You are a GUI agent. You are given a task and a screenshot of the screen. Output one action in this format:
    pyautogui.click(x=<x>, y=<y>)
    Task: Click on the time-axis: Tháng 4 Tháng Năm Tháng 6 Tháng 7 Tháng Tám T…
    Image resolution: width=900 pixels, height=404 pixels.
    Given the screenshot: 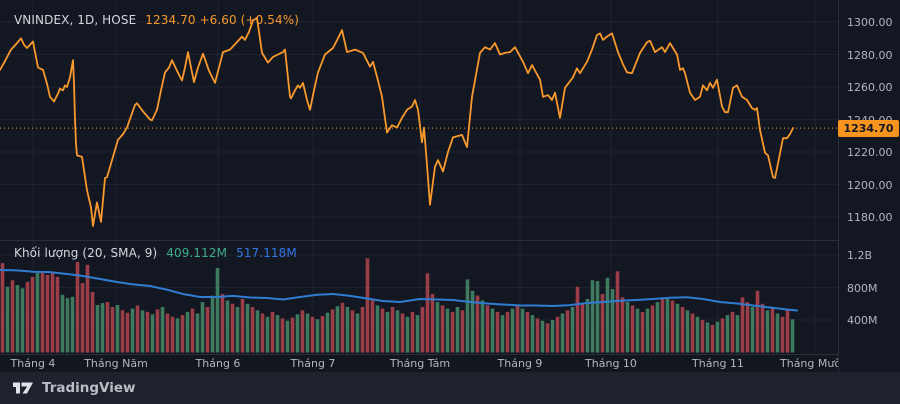 What is the action you would take?
    pyautogui.click(x=450, y=363)
    